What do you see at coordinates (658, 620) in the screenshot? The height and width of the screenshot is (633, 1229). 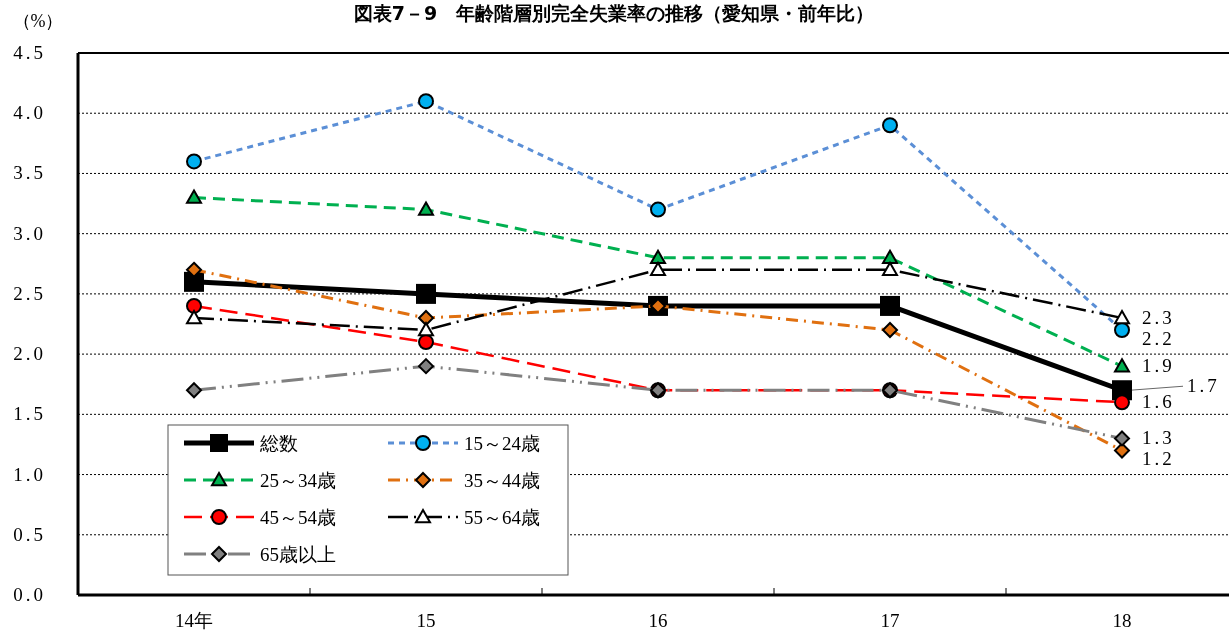 I see `x-tick-label: 16` at bounding box center [658, 620].